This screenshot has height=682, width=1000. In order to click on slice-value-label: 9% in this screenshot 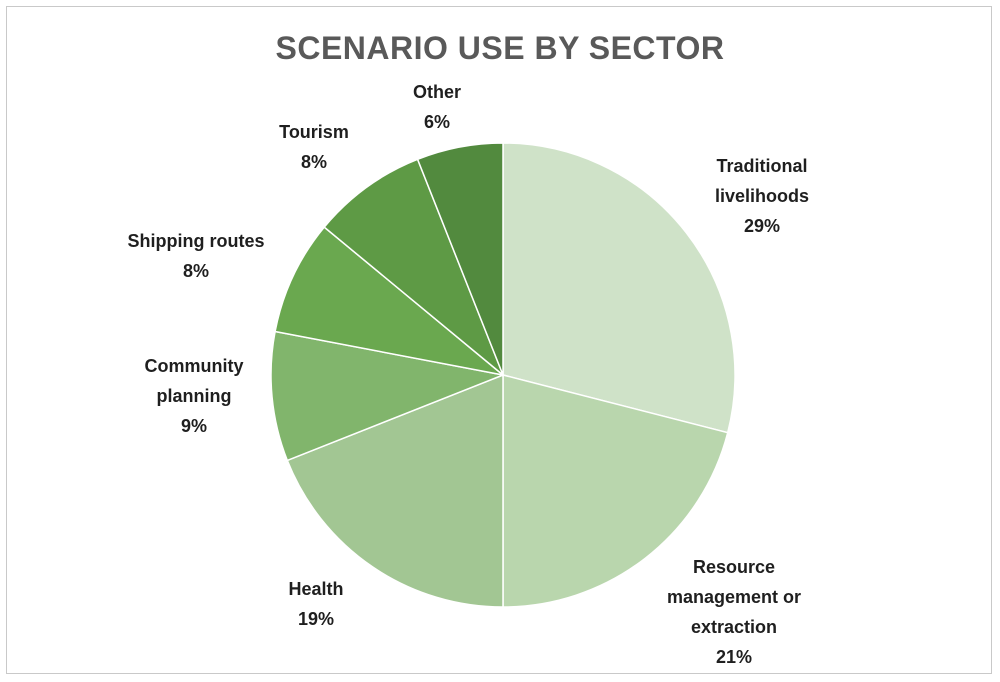, I will do `click(194, 426)`.